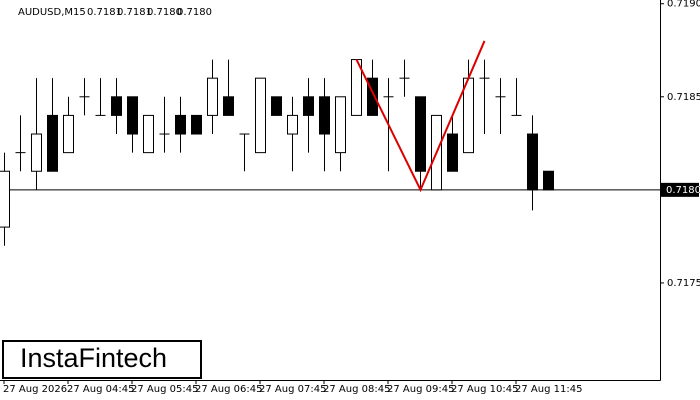 The image size is (700, 400). I want to click on x-tick-label: 27 Aug 08:45, so click(356, 389).